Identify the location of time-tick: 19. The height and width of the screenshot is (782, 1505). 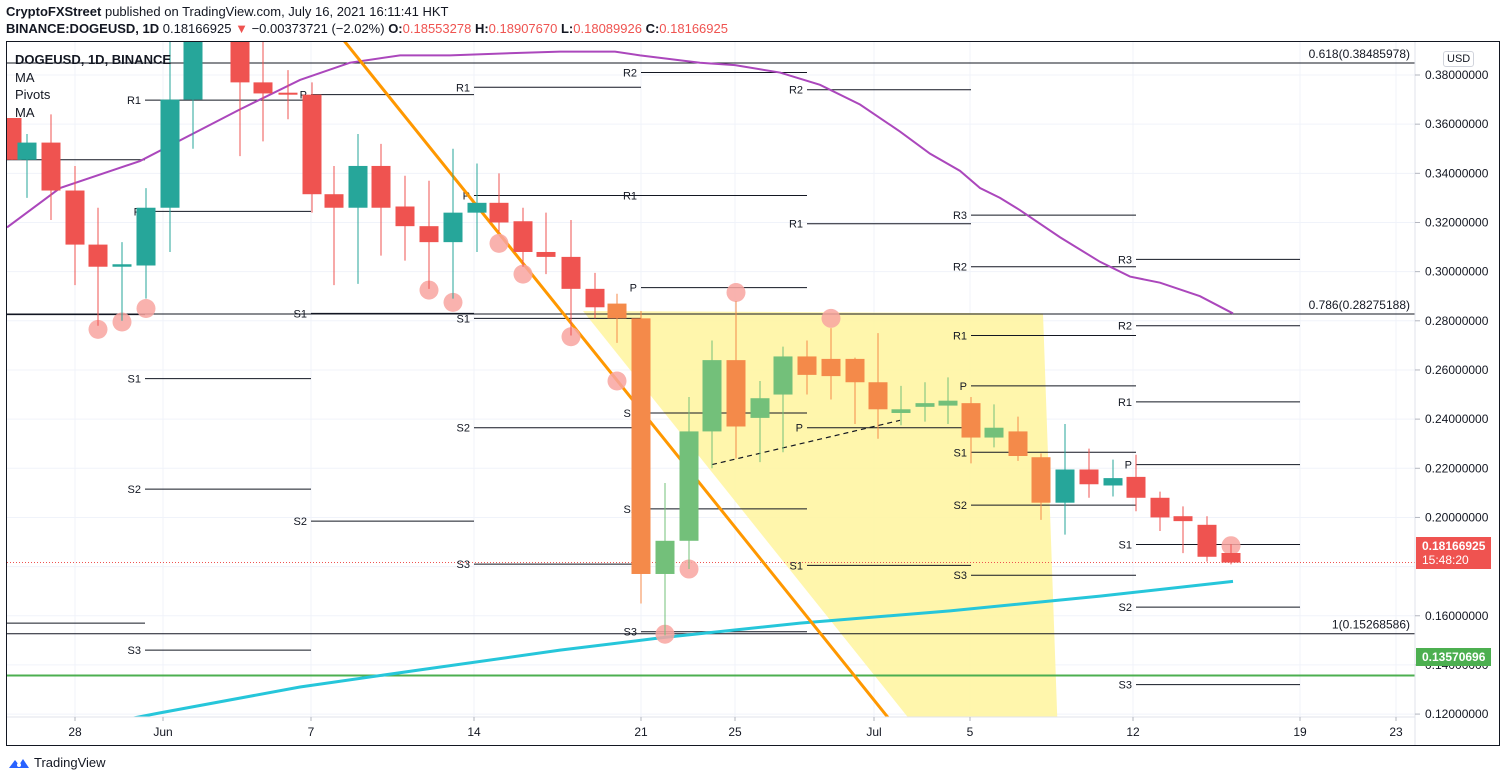
(1300, 732).